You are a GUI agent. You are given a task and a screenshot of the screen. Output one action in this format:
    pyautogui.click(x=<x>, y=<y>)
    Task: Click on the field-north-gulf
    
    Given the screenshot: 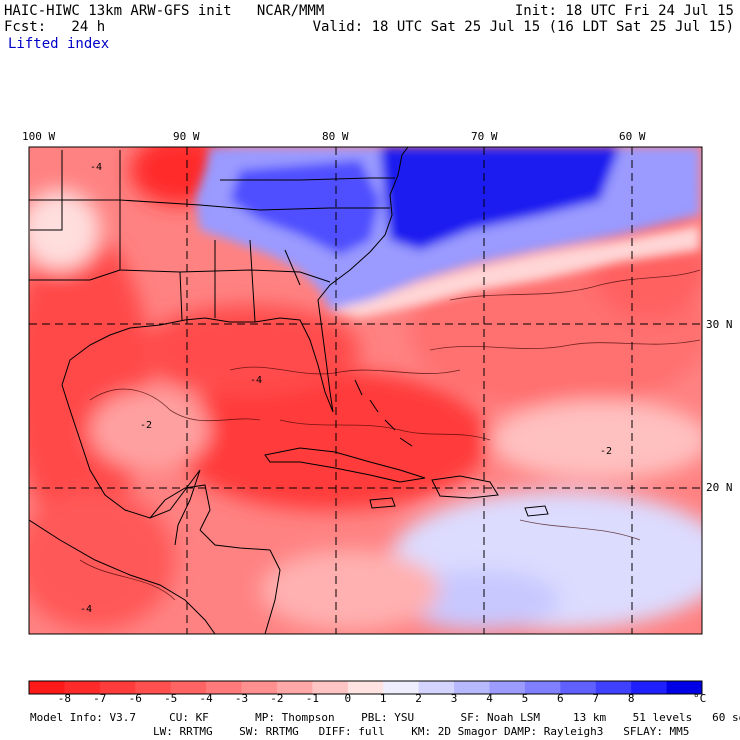 What is the action you would take?
    pyautogui.click(x=250, y=350)
    